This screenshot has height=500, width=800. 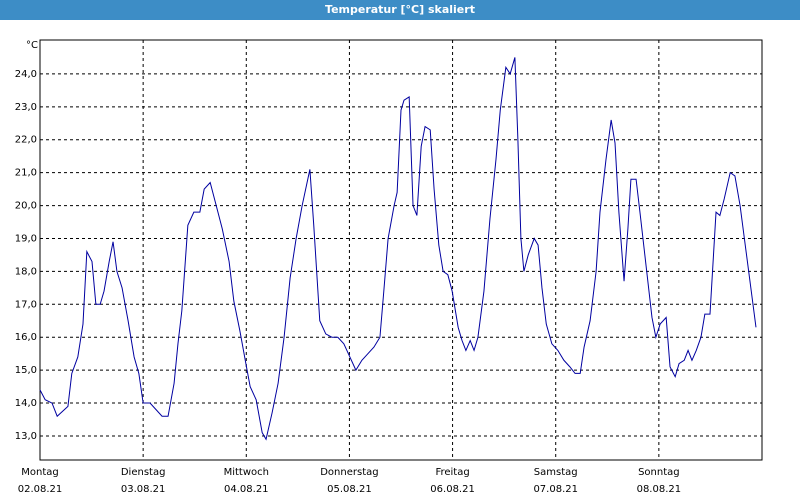 I want to click on x-tick-date: 04.08.21, so click(x=246, y=489).